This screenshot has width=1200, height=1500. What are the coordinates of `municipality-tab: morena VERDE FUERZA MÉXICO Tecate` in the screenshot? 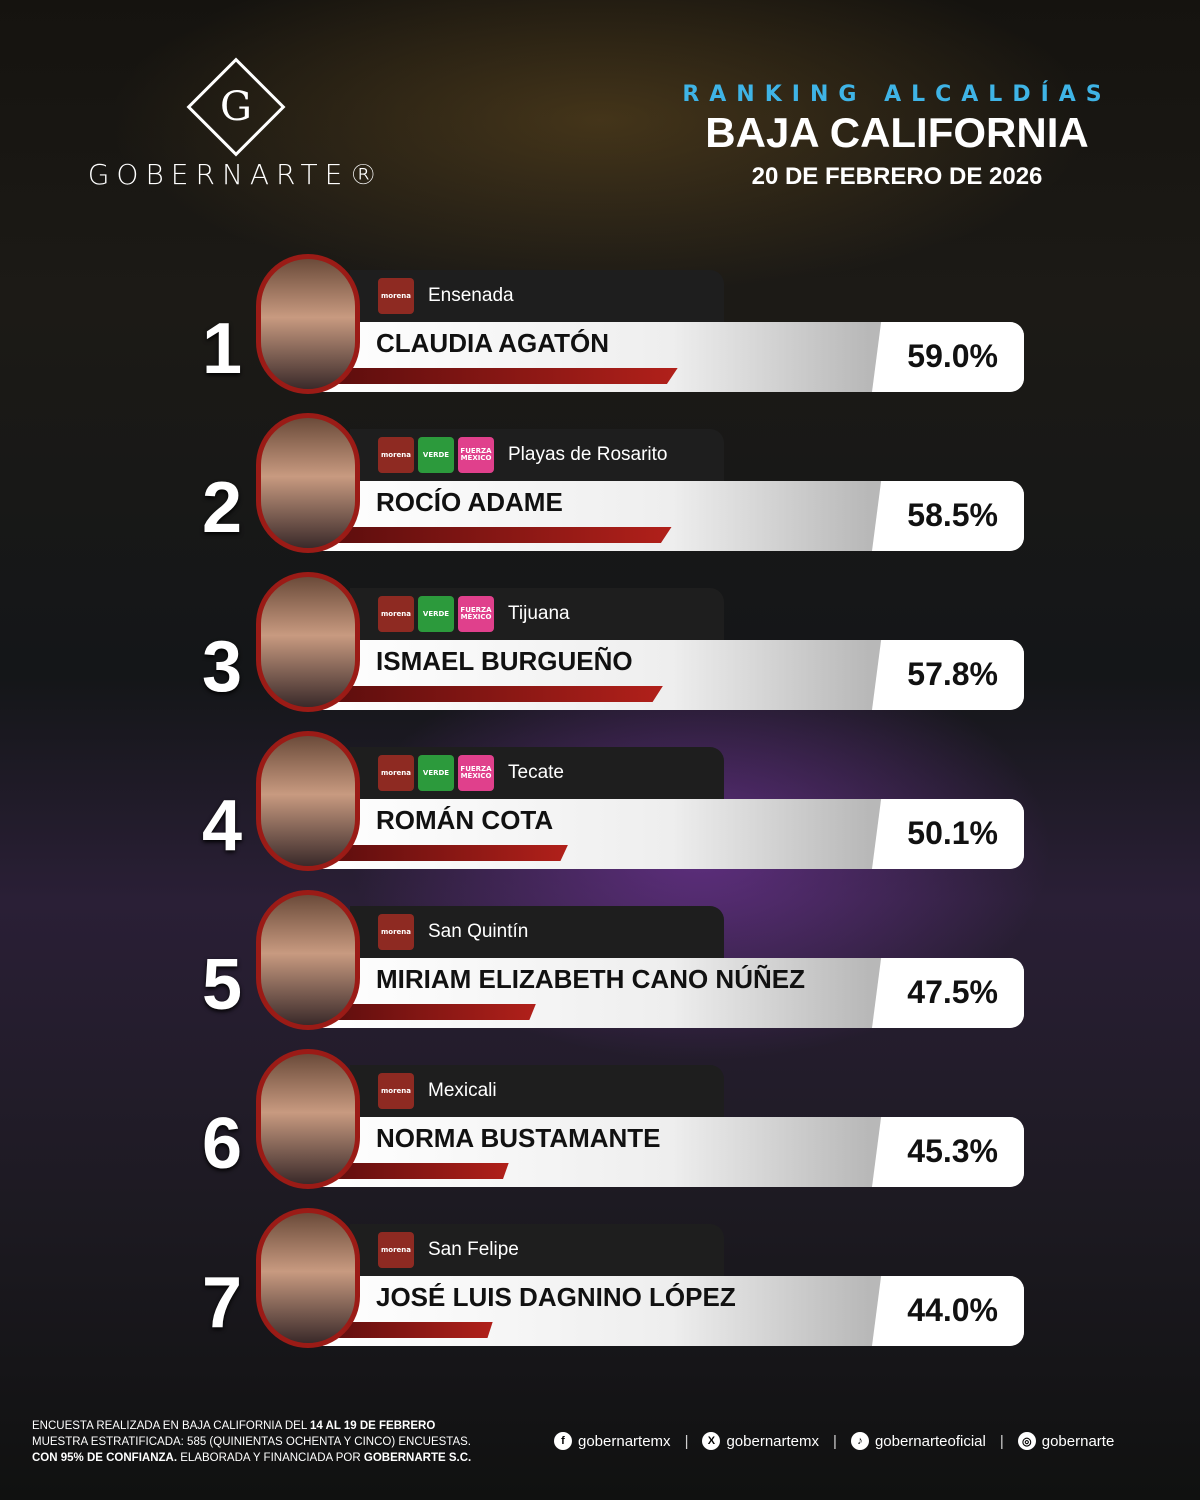 It's located at (537, 773).